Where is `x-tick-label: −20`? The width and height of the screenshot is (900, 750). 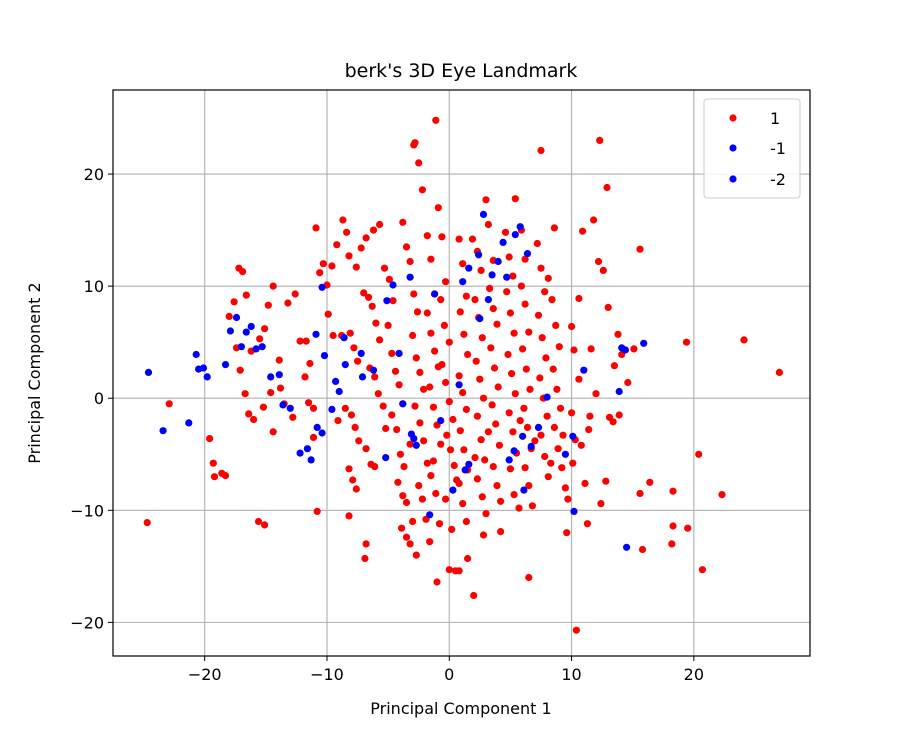
x-tick-label: −20 is located at coordinates (205, 674).